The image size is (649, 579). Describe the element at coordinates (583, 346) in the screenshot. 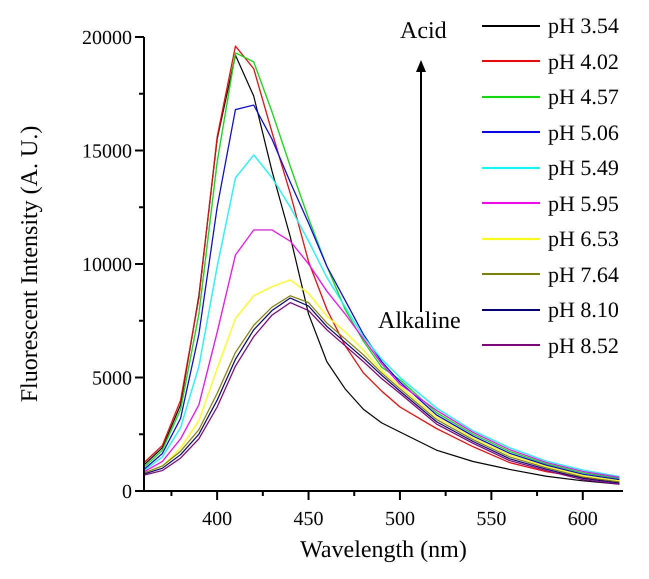

I see `legend-label: pH 8.52` at that location.